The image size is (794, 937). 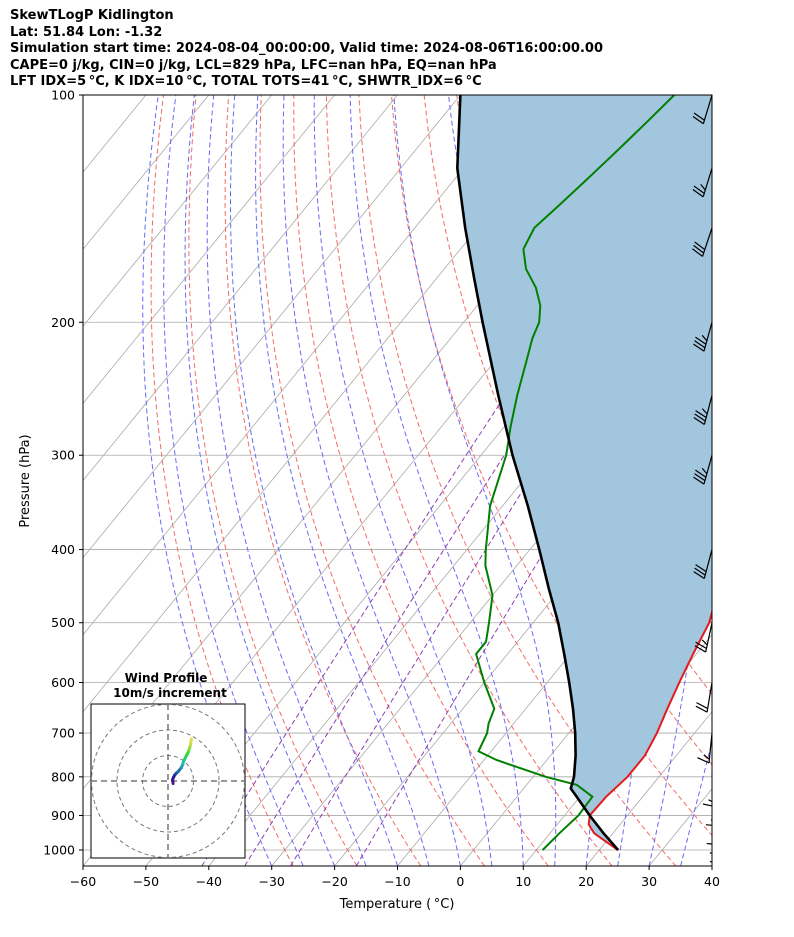 What do you see at coordinates (209, 881) in the screenshot?
I see `x-tick-label: −40` at bounding box center [209, 881].